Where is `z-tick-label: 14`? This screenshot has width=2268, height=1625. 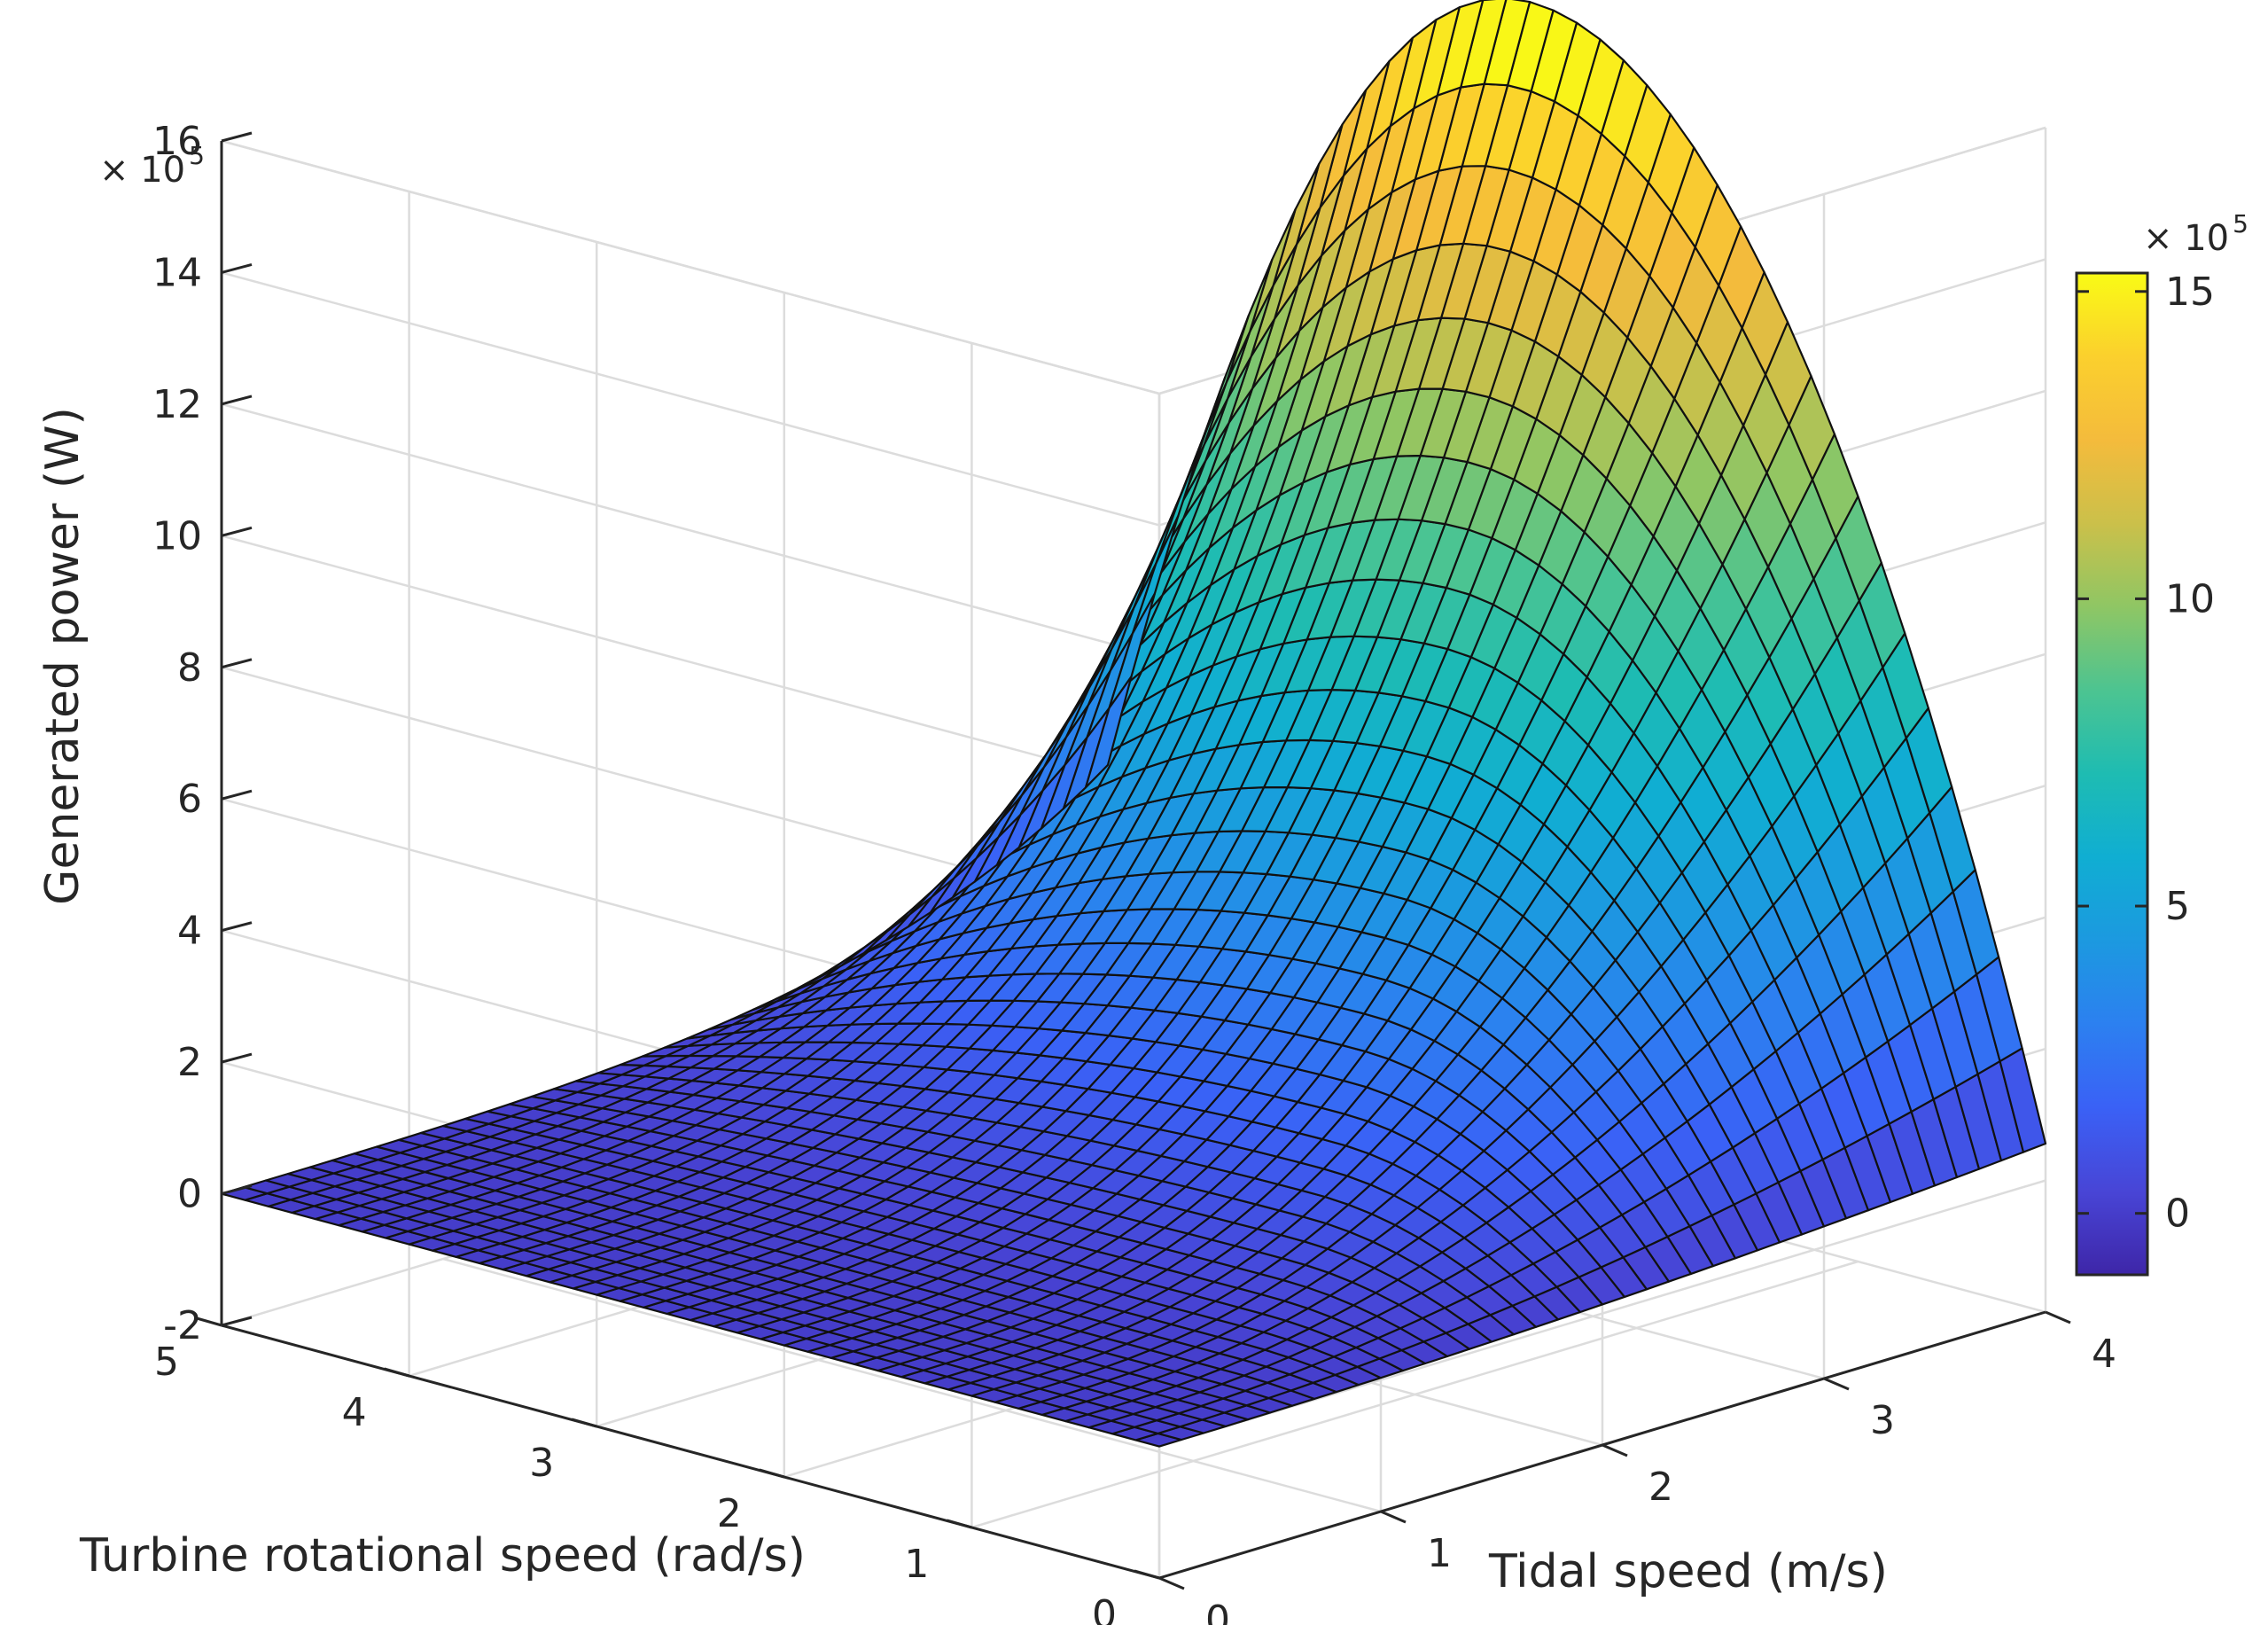
z-tick-label: 14 is located at coordinates (177, 272).